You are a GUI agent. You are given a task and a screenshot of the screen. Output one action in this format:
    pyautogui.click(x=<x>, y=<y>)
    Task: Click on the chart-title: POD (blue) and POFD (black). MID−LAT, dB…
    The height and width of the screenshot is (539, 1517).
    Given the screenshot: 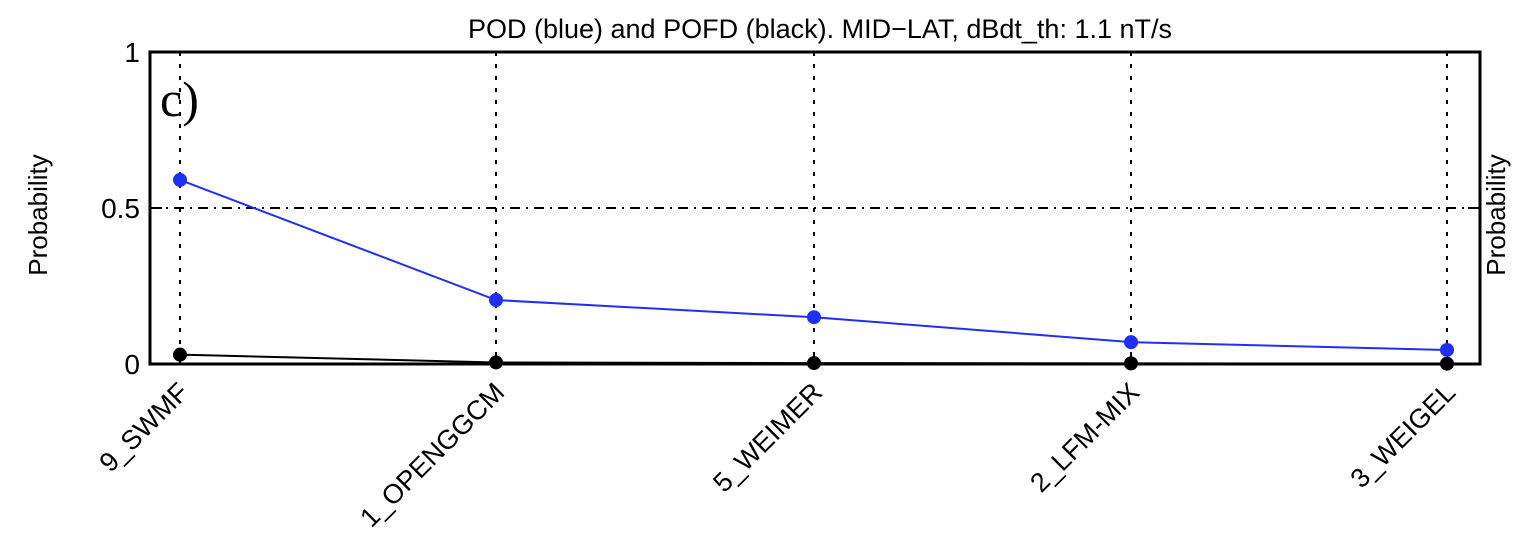 What is the action you would take?
    pyautogui.click(x=820, y=29)
    